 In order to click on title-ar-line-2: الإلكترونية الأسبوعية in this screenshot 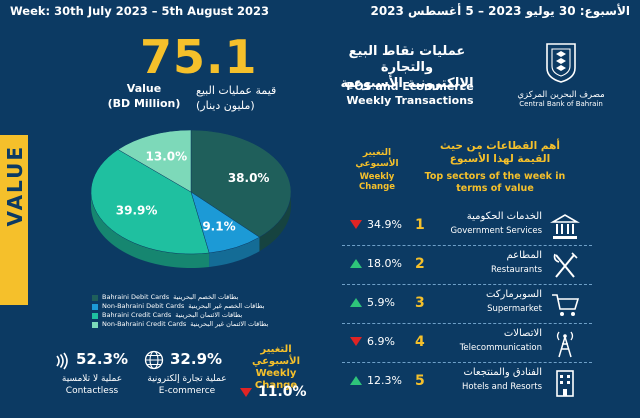, I will do `click(407, 83)`.